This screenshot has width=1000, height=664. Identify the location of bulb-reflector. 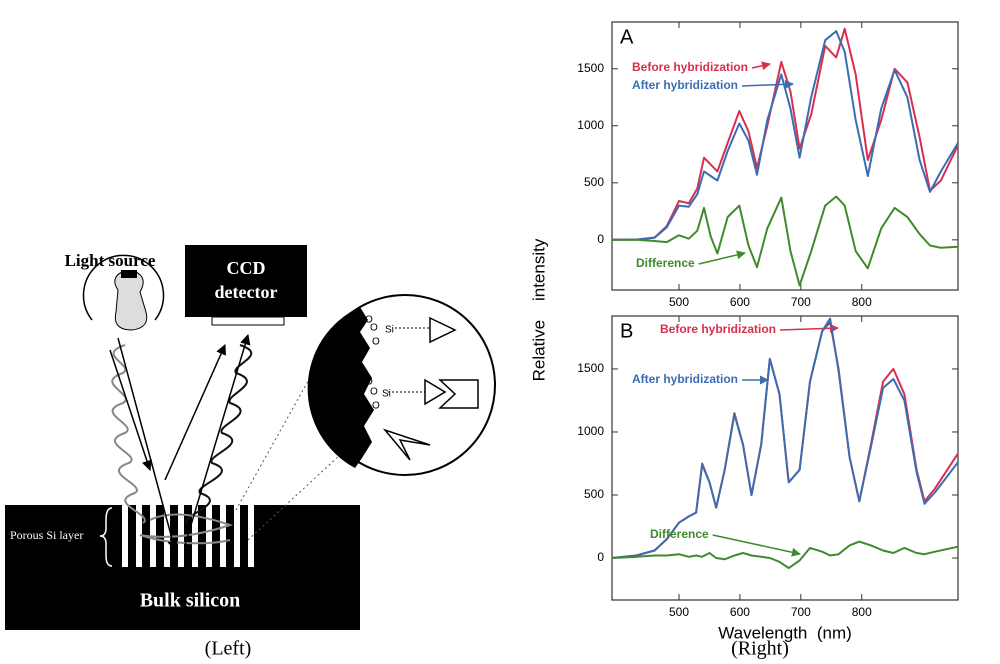
(123, 287).